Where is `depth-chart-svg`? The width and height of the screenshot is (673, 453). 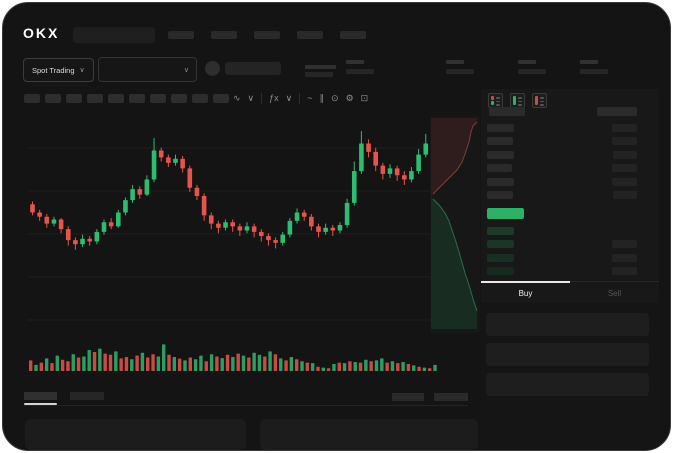 depth-chart-svg is located at coordinates (454, 223).